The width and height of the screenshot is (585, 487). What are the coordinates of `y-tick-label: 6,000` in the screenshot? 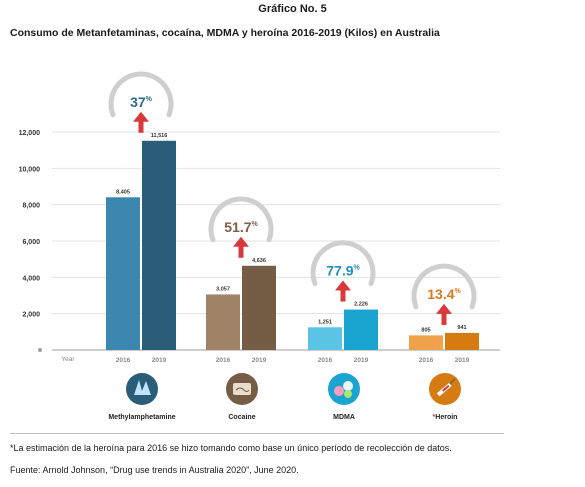 It's located at (31, 242).